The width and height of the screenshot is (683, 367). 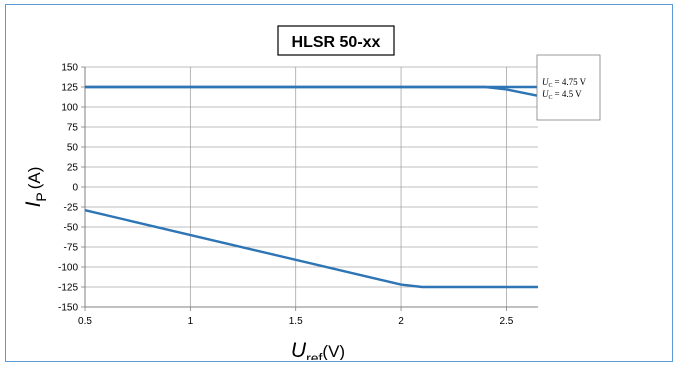 I want to click on y-tick-label: -25, so click(x=71, y=208).